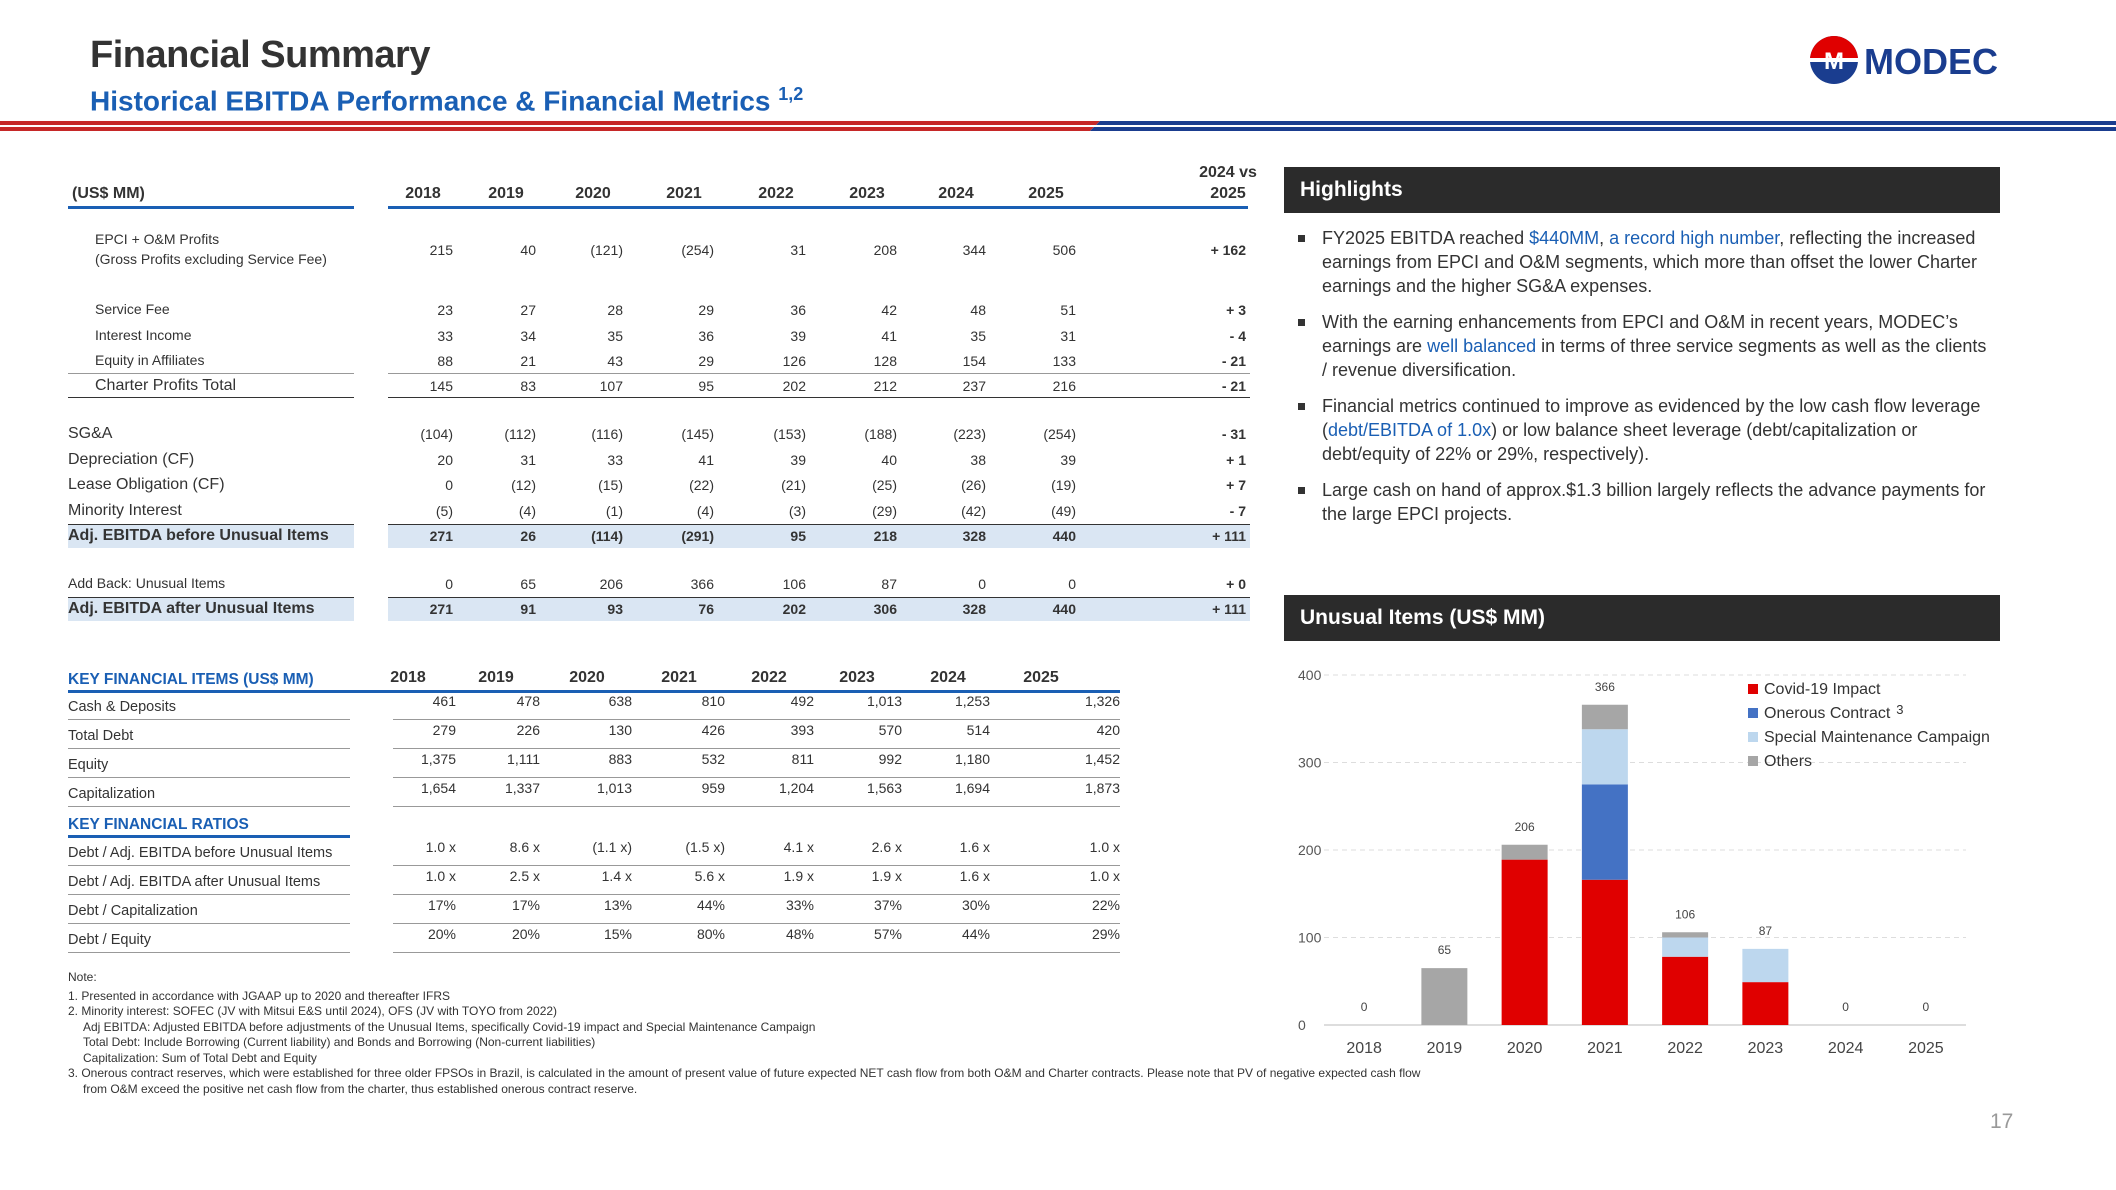 The width and height of the screenshot is (2116, 1190). I want to click on key-row-value: 1.0 x, so click(440, 847).